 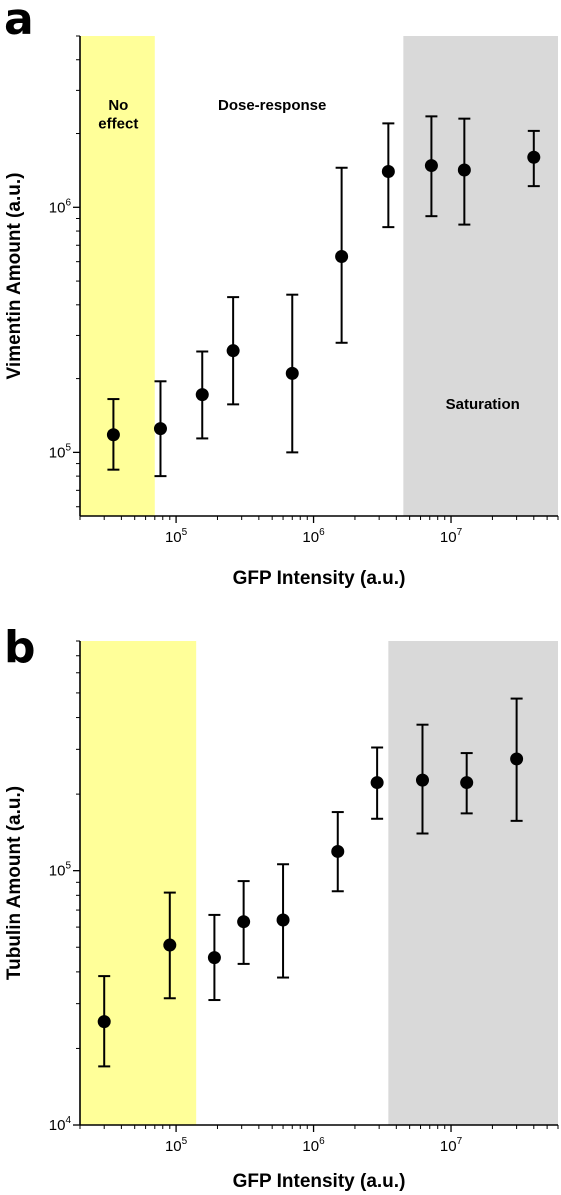 What do you see at coordinates (138, 883) in the screenshot?
I see `region-yellow` at bounding box center [138, 883].